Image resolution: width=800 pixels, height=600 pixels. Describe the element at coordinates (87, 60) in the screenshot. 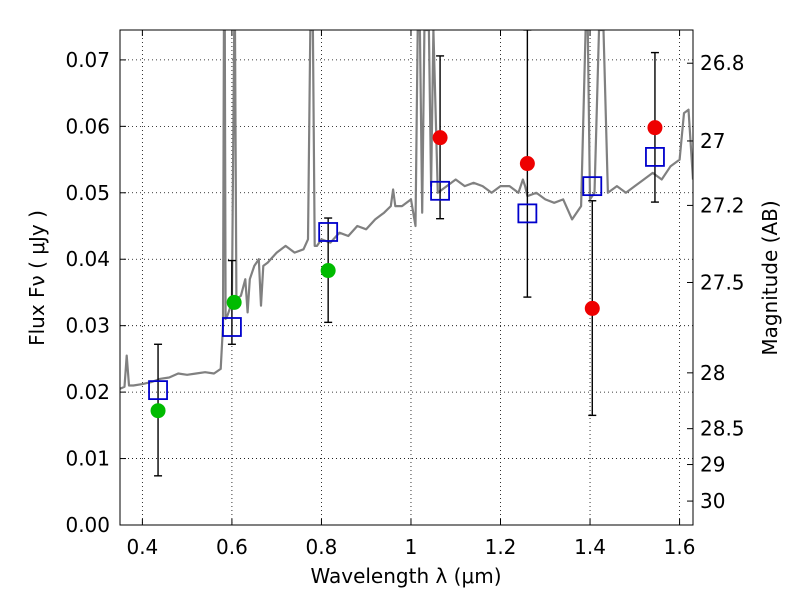

I see `y-tick-label-7: 0.07` at that location.